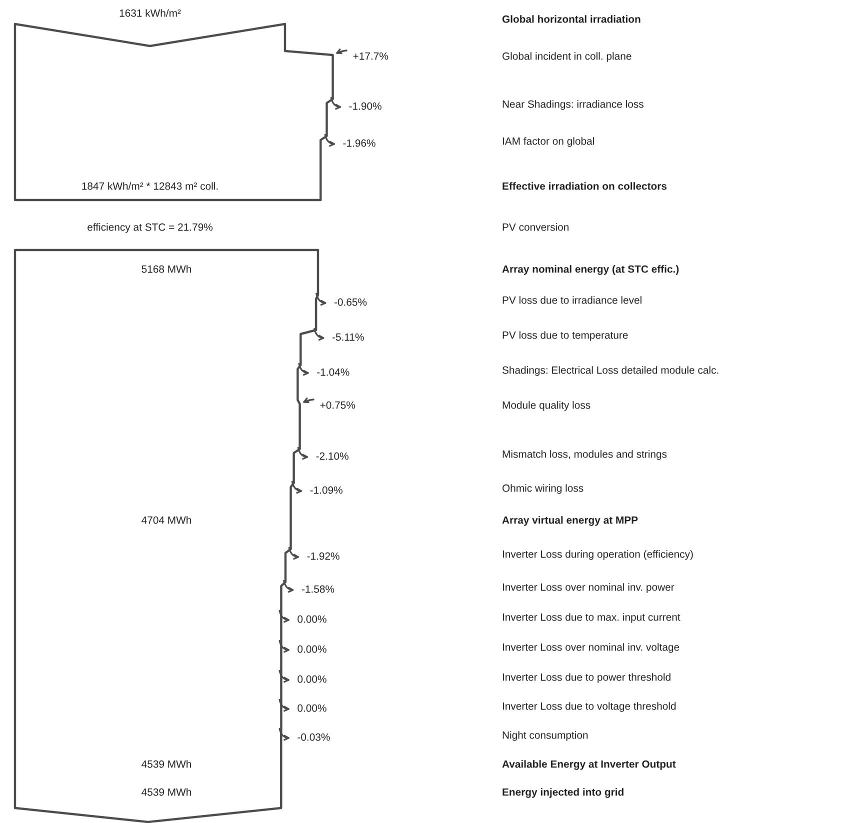 The image size is (848, 823). What do you see at coordinates (570, 521) in the screenshot?
I see `category-label: Array virtual energy at MPP` at bounding box center [570, 521].